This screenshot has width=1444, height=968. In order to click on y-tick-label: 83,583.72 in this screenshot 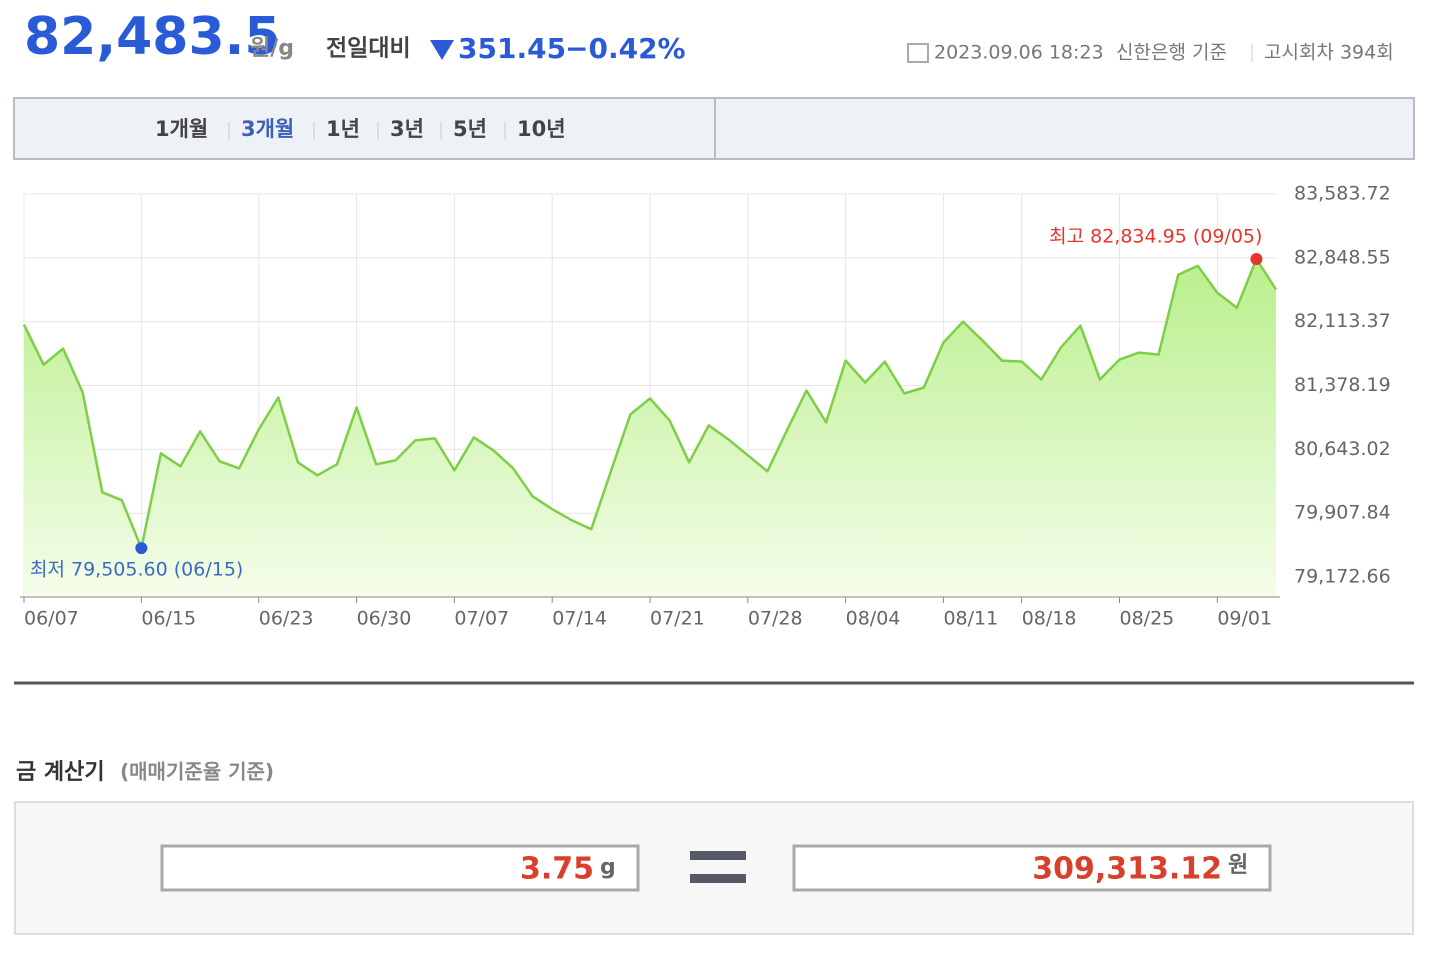, I will do `click(1342, 194)`.